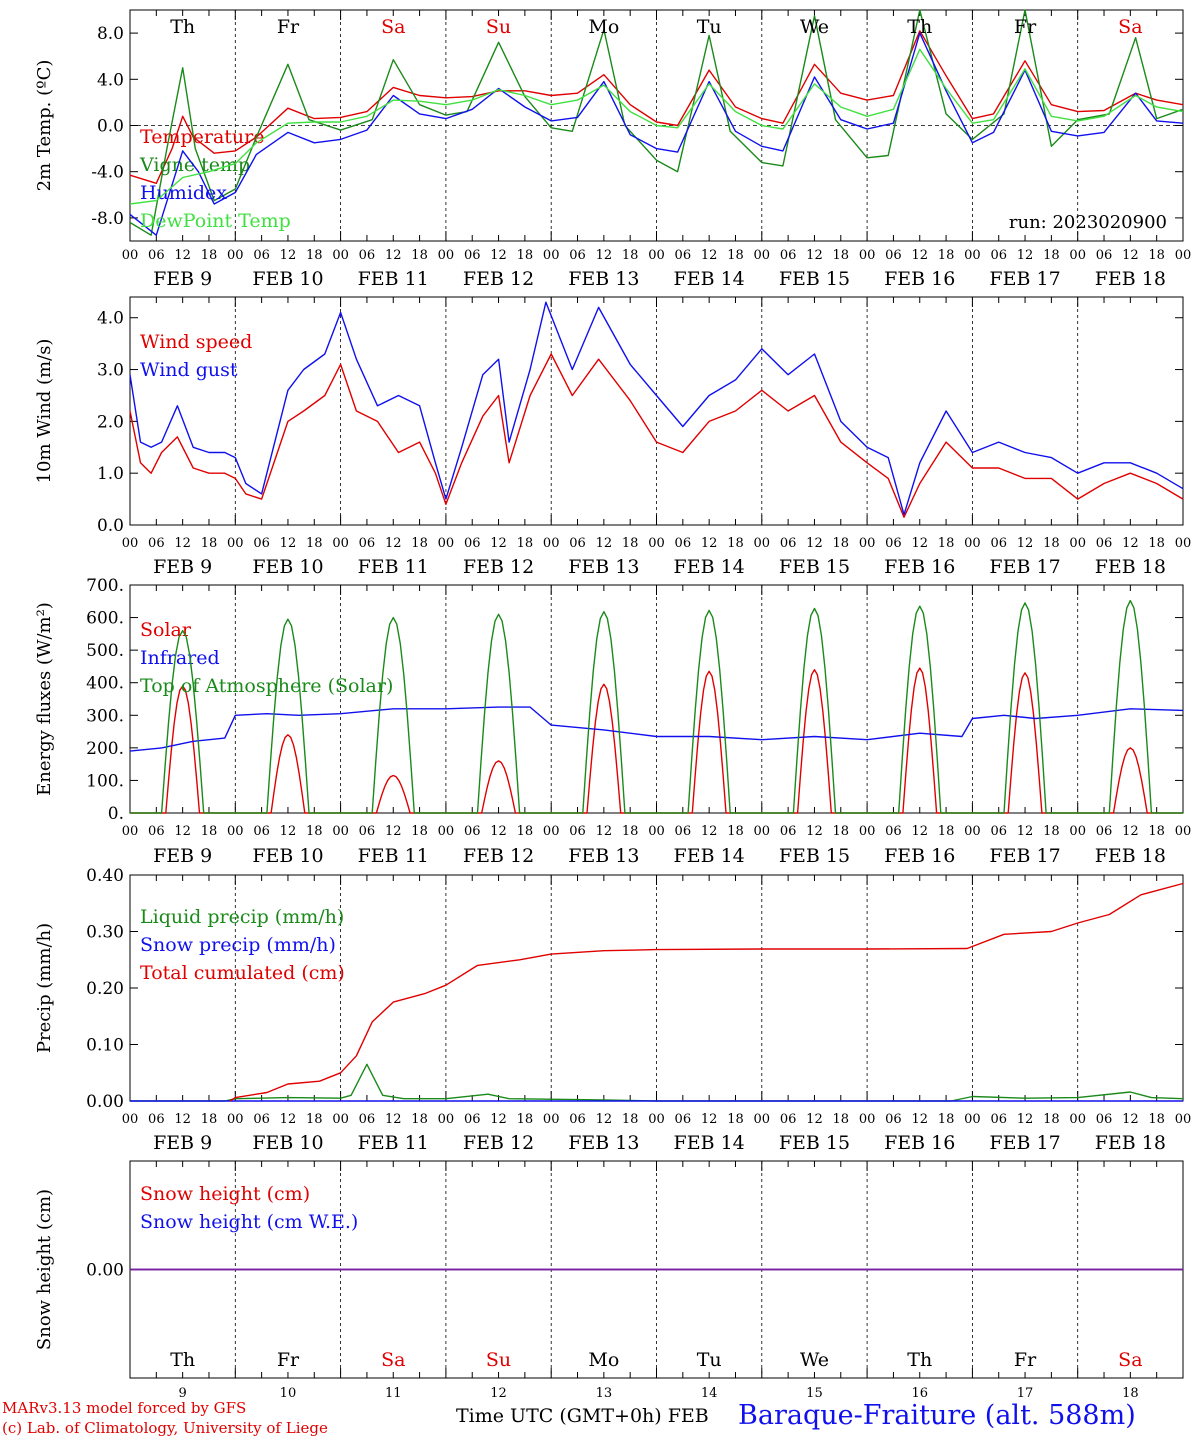 The height and width of the screenshot is (1440, 1194). What do you see at coordinates (656, 408) in the screenshot?
I see `series-line-wind-gust` at bounding box center [656, 408].